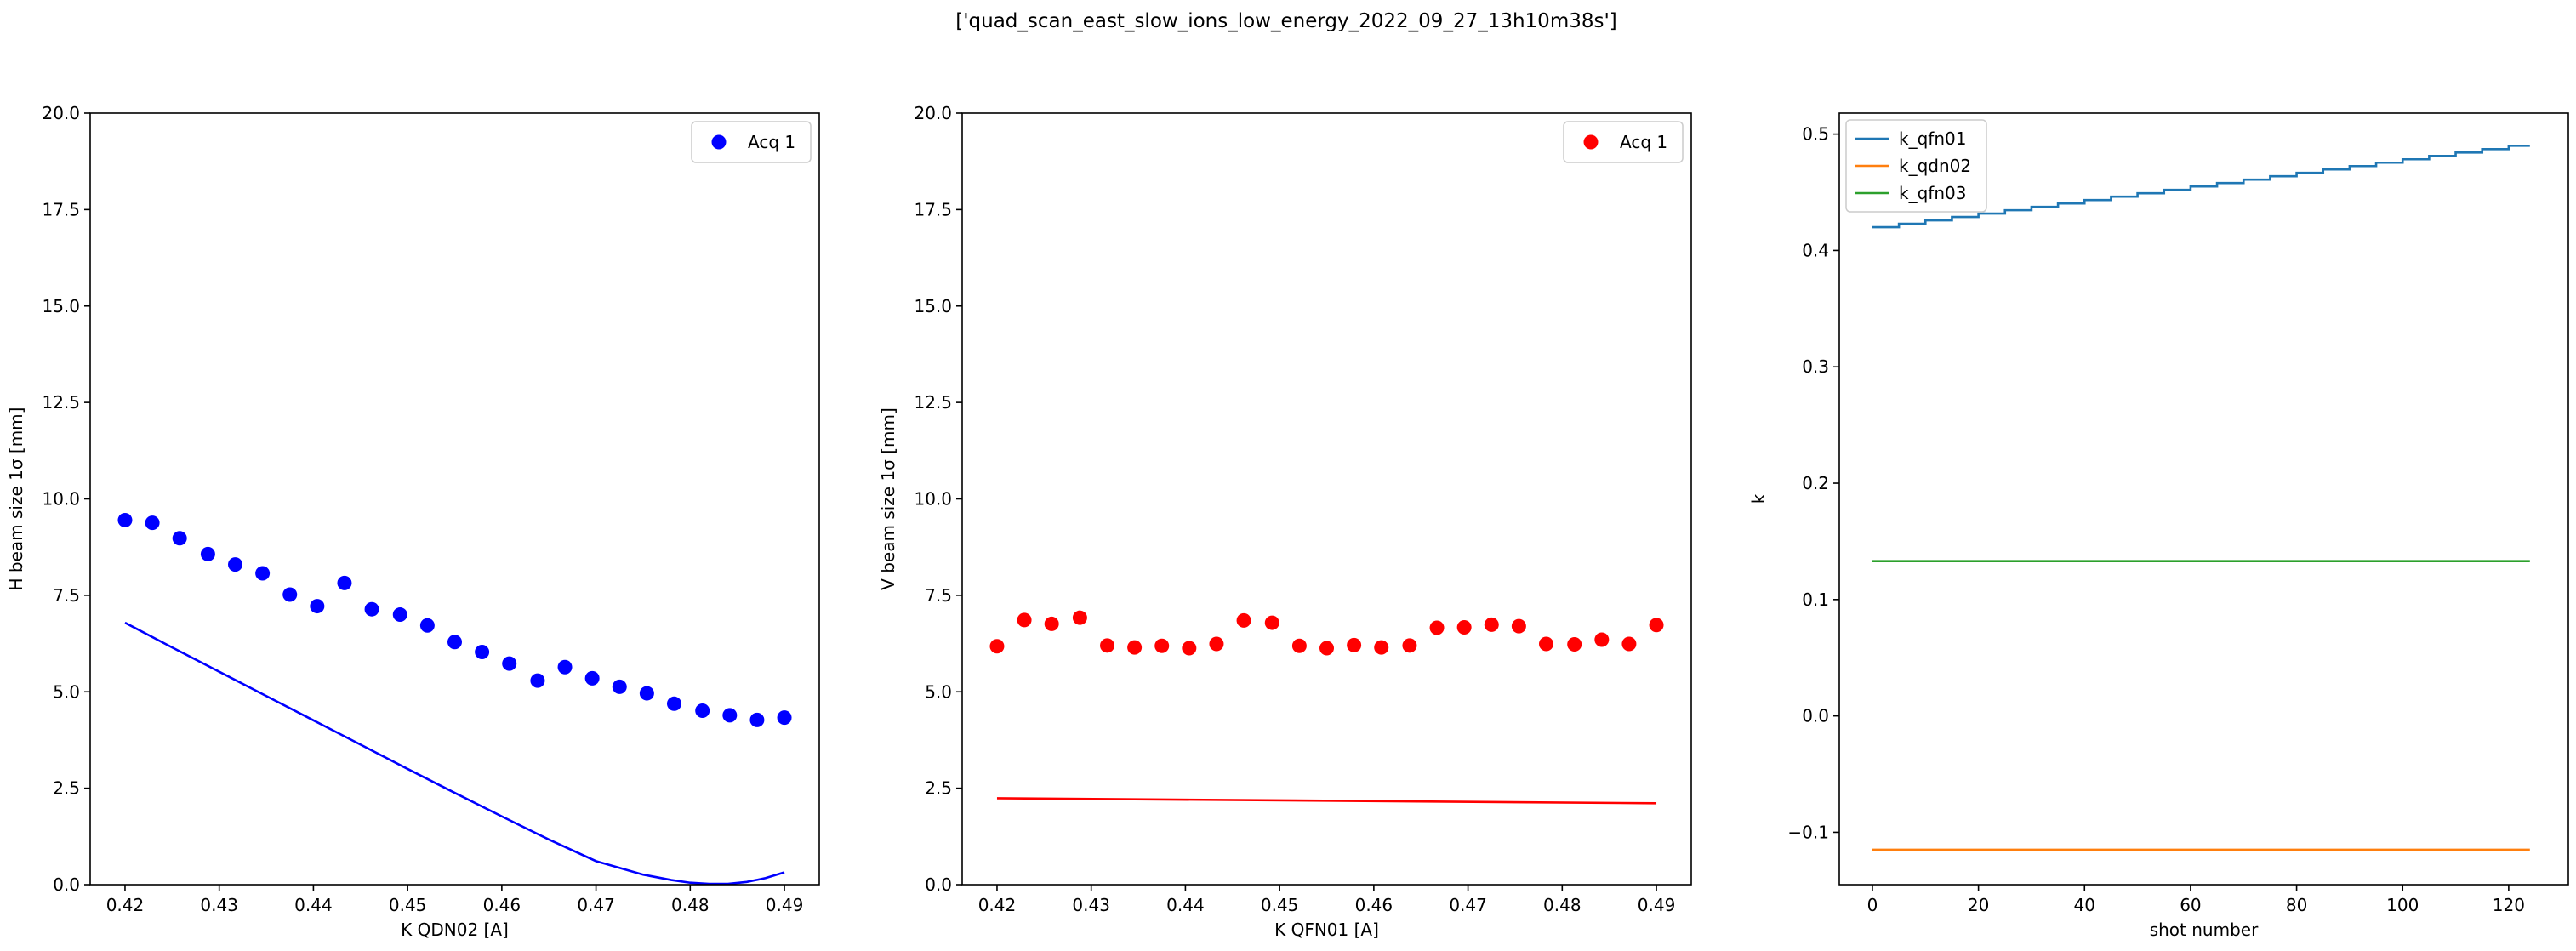 This screenshot has width=2576, height=951. Describe the element at coordinates (1935, 166) in the screenshot. I see `legend-label: k_qdn02` at that location.